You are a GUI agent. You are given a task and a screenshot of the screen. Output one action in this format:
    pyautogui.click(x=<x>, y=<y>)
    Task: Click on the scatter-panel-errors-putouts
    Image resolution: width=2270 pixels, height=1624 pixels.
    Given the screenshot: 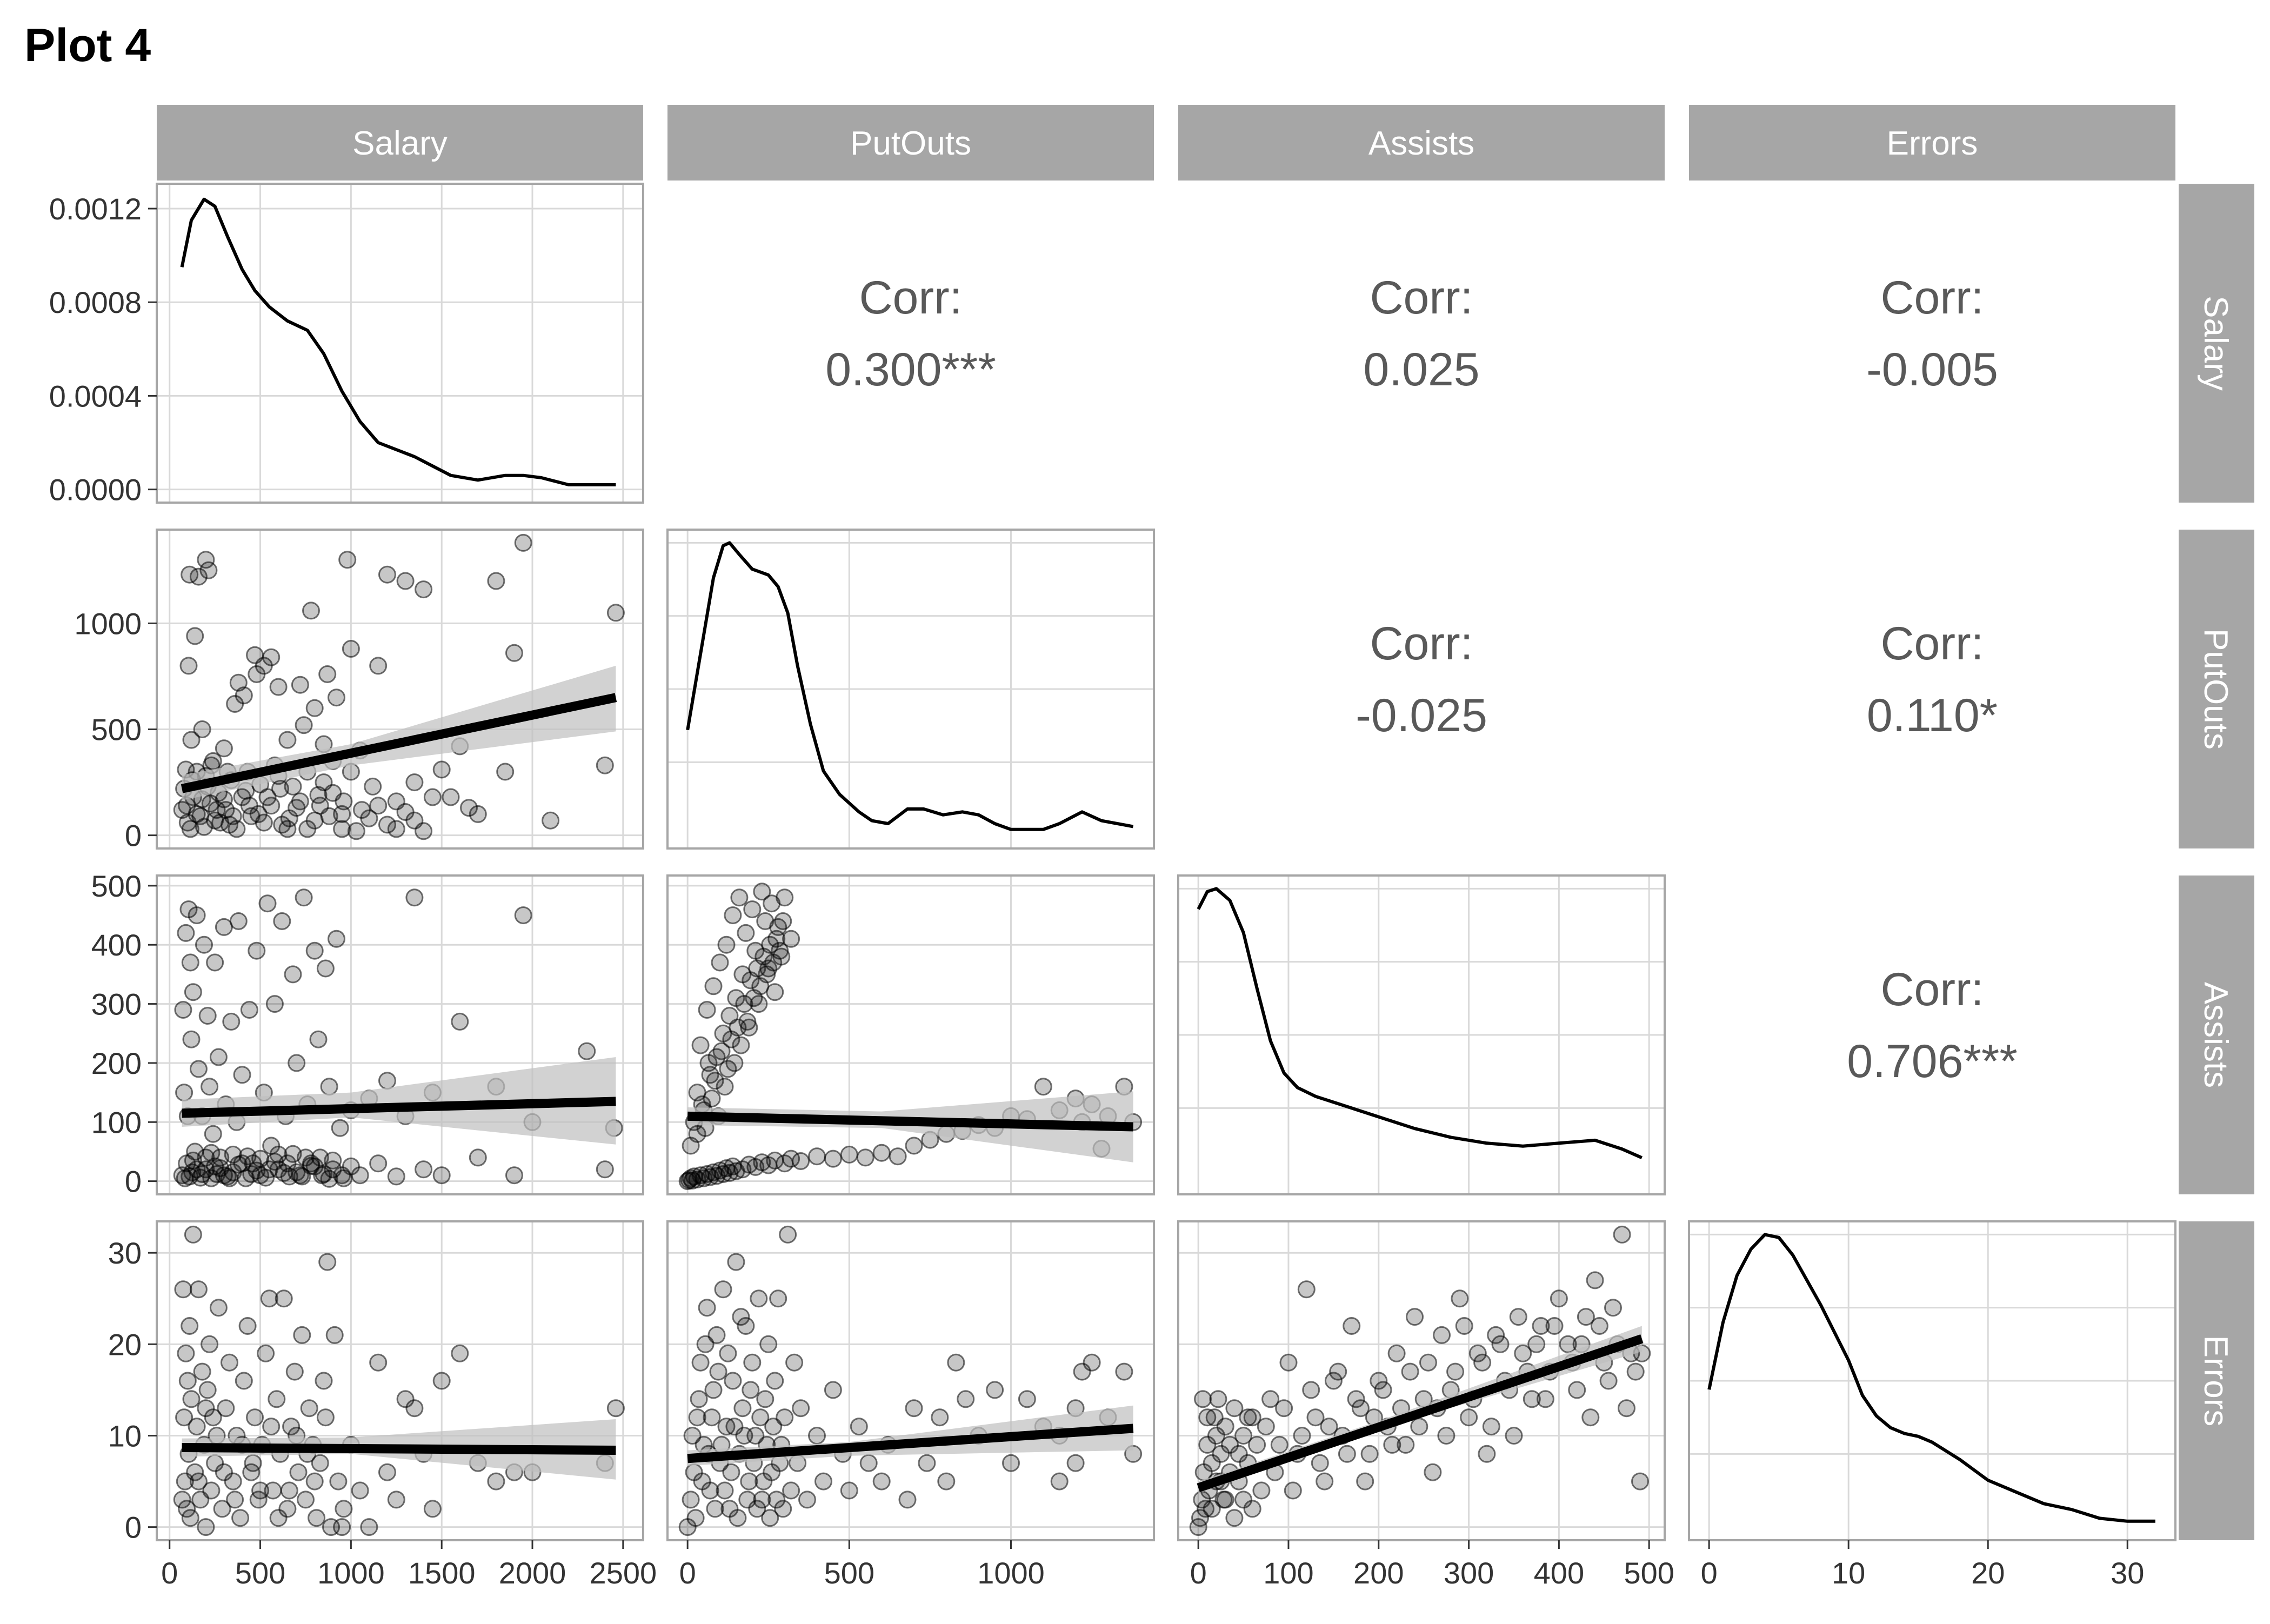 What is the action you would take?
    pyautogui.click(x=910, y=1380)
    